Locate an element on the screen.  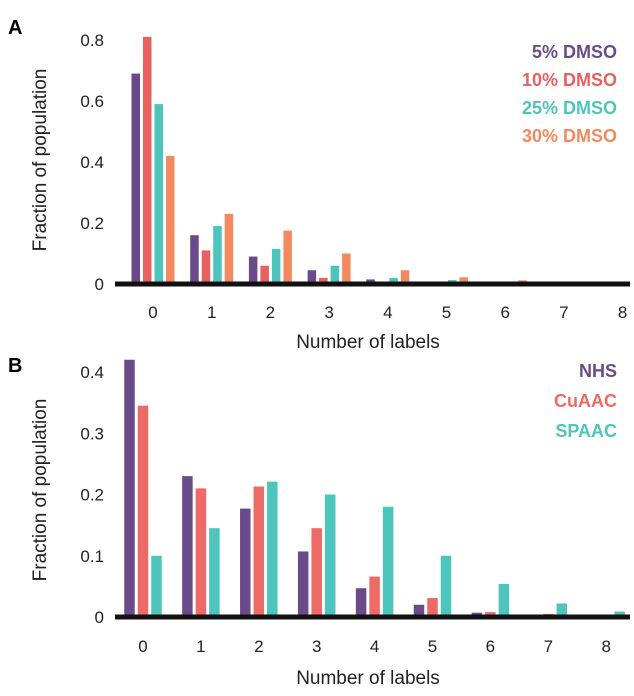
legend-a: 5% DMSO 10% DMSO 25% DMSO 30% DMSO is located at coordinates (569, 94).